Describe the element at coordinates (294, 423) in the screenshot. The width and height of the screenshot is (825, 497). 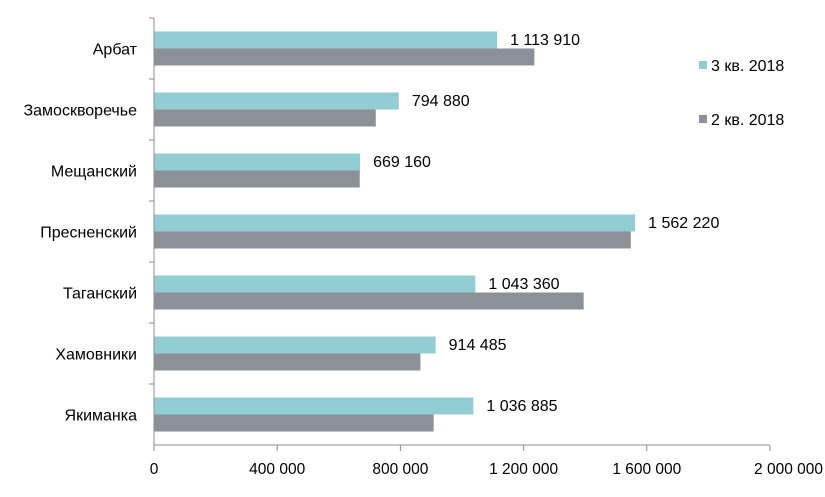
I see `bar-series1-cat6` at that location.